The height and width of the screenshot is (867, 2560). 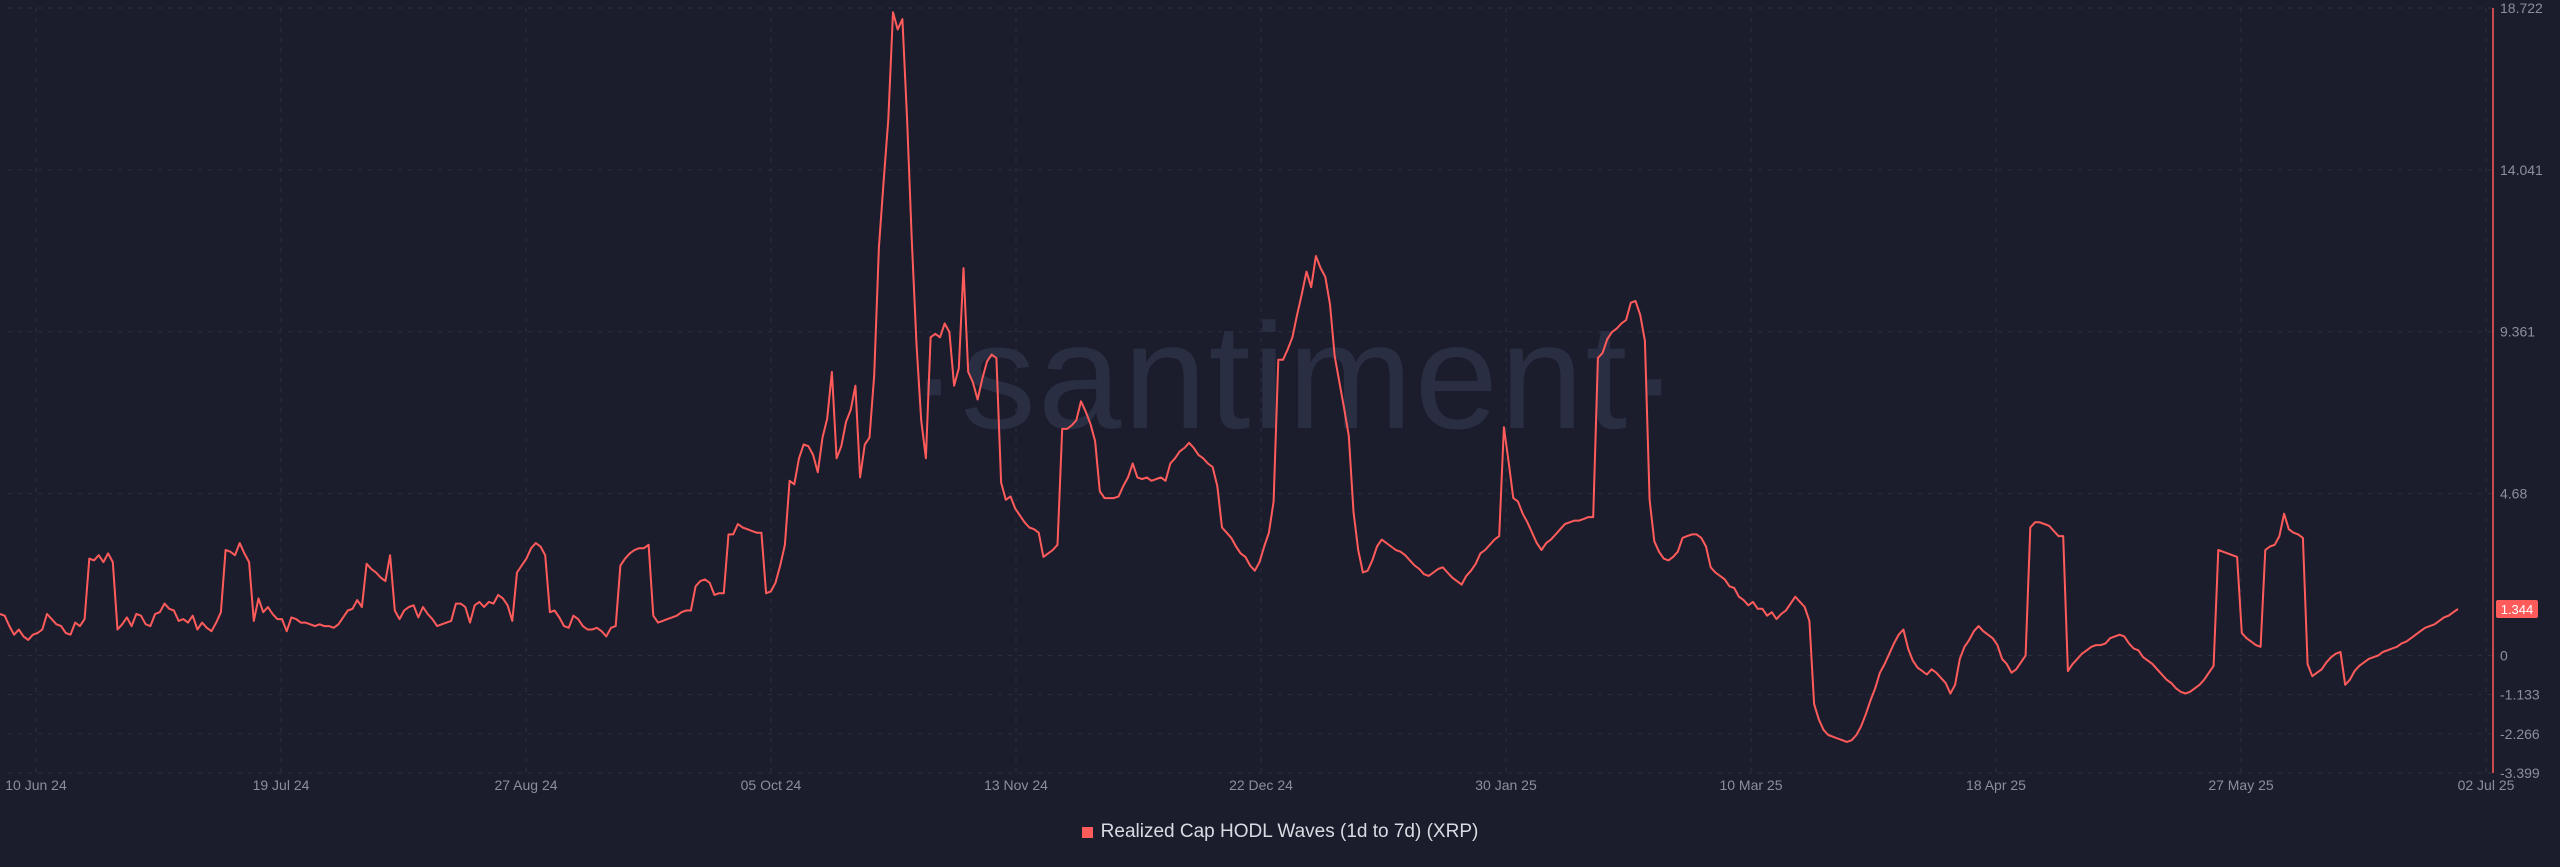 I want to click on x-tick-label: 27 Aug 24, so click(x=525, y=785).